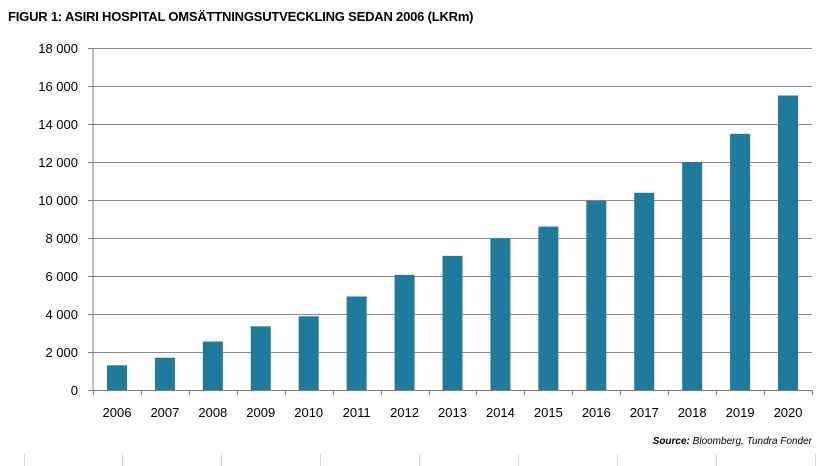  What do you see at coordinates (61, 238) in the screenshot?
I see `y-tick-label: 8 000` at bounding box center [61, 238].